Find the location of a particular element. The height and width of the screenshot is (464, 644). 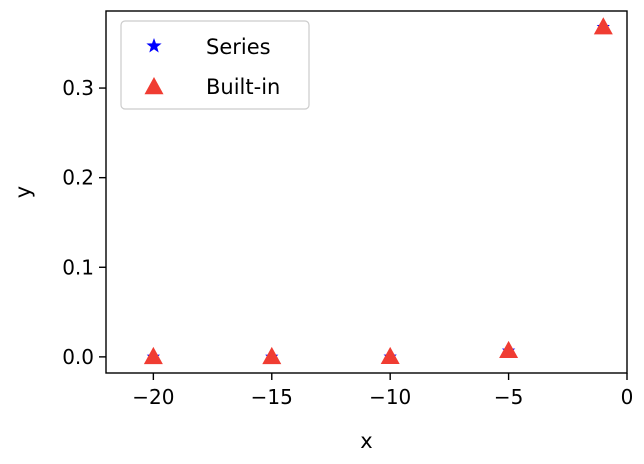

x-tick-label: −15 is located at coordinates (272, 397).